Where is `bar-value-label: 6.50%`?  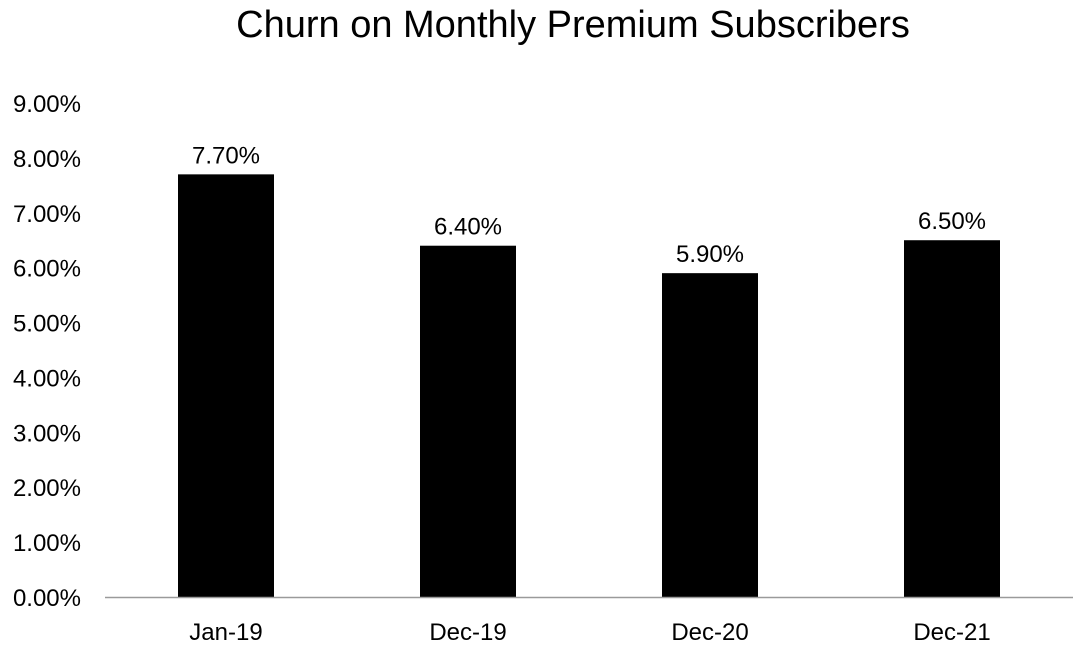
bar-value-label: 6.50% is located at coordinates (952, 221).